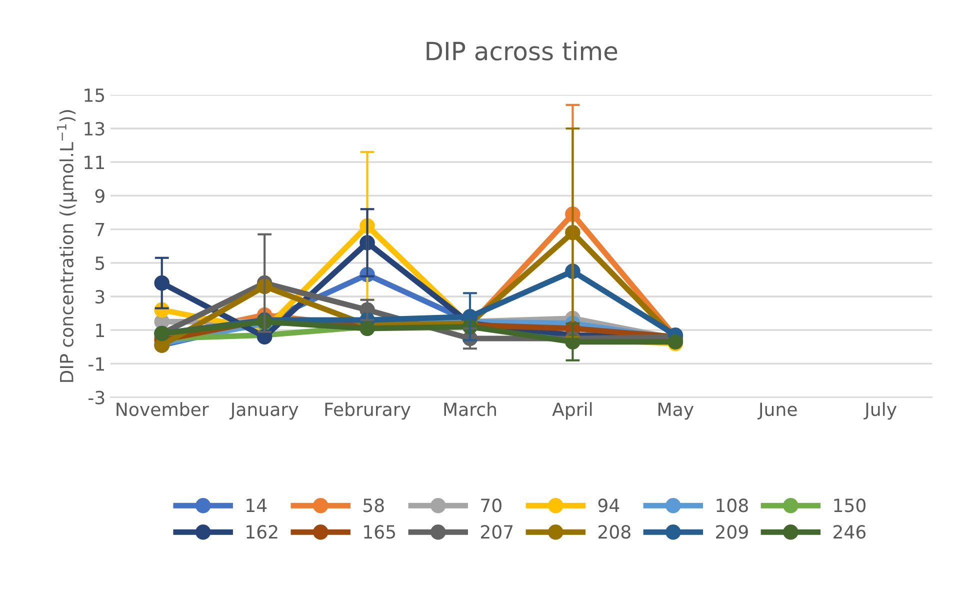 This screenshot has height=593, width=961. Describe the element at coordinates (67, 246) in the screenshot. I see `y-axis-title: DIP concentration ((µmol.L$^{−1}$))` at that location.